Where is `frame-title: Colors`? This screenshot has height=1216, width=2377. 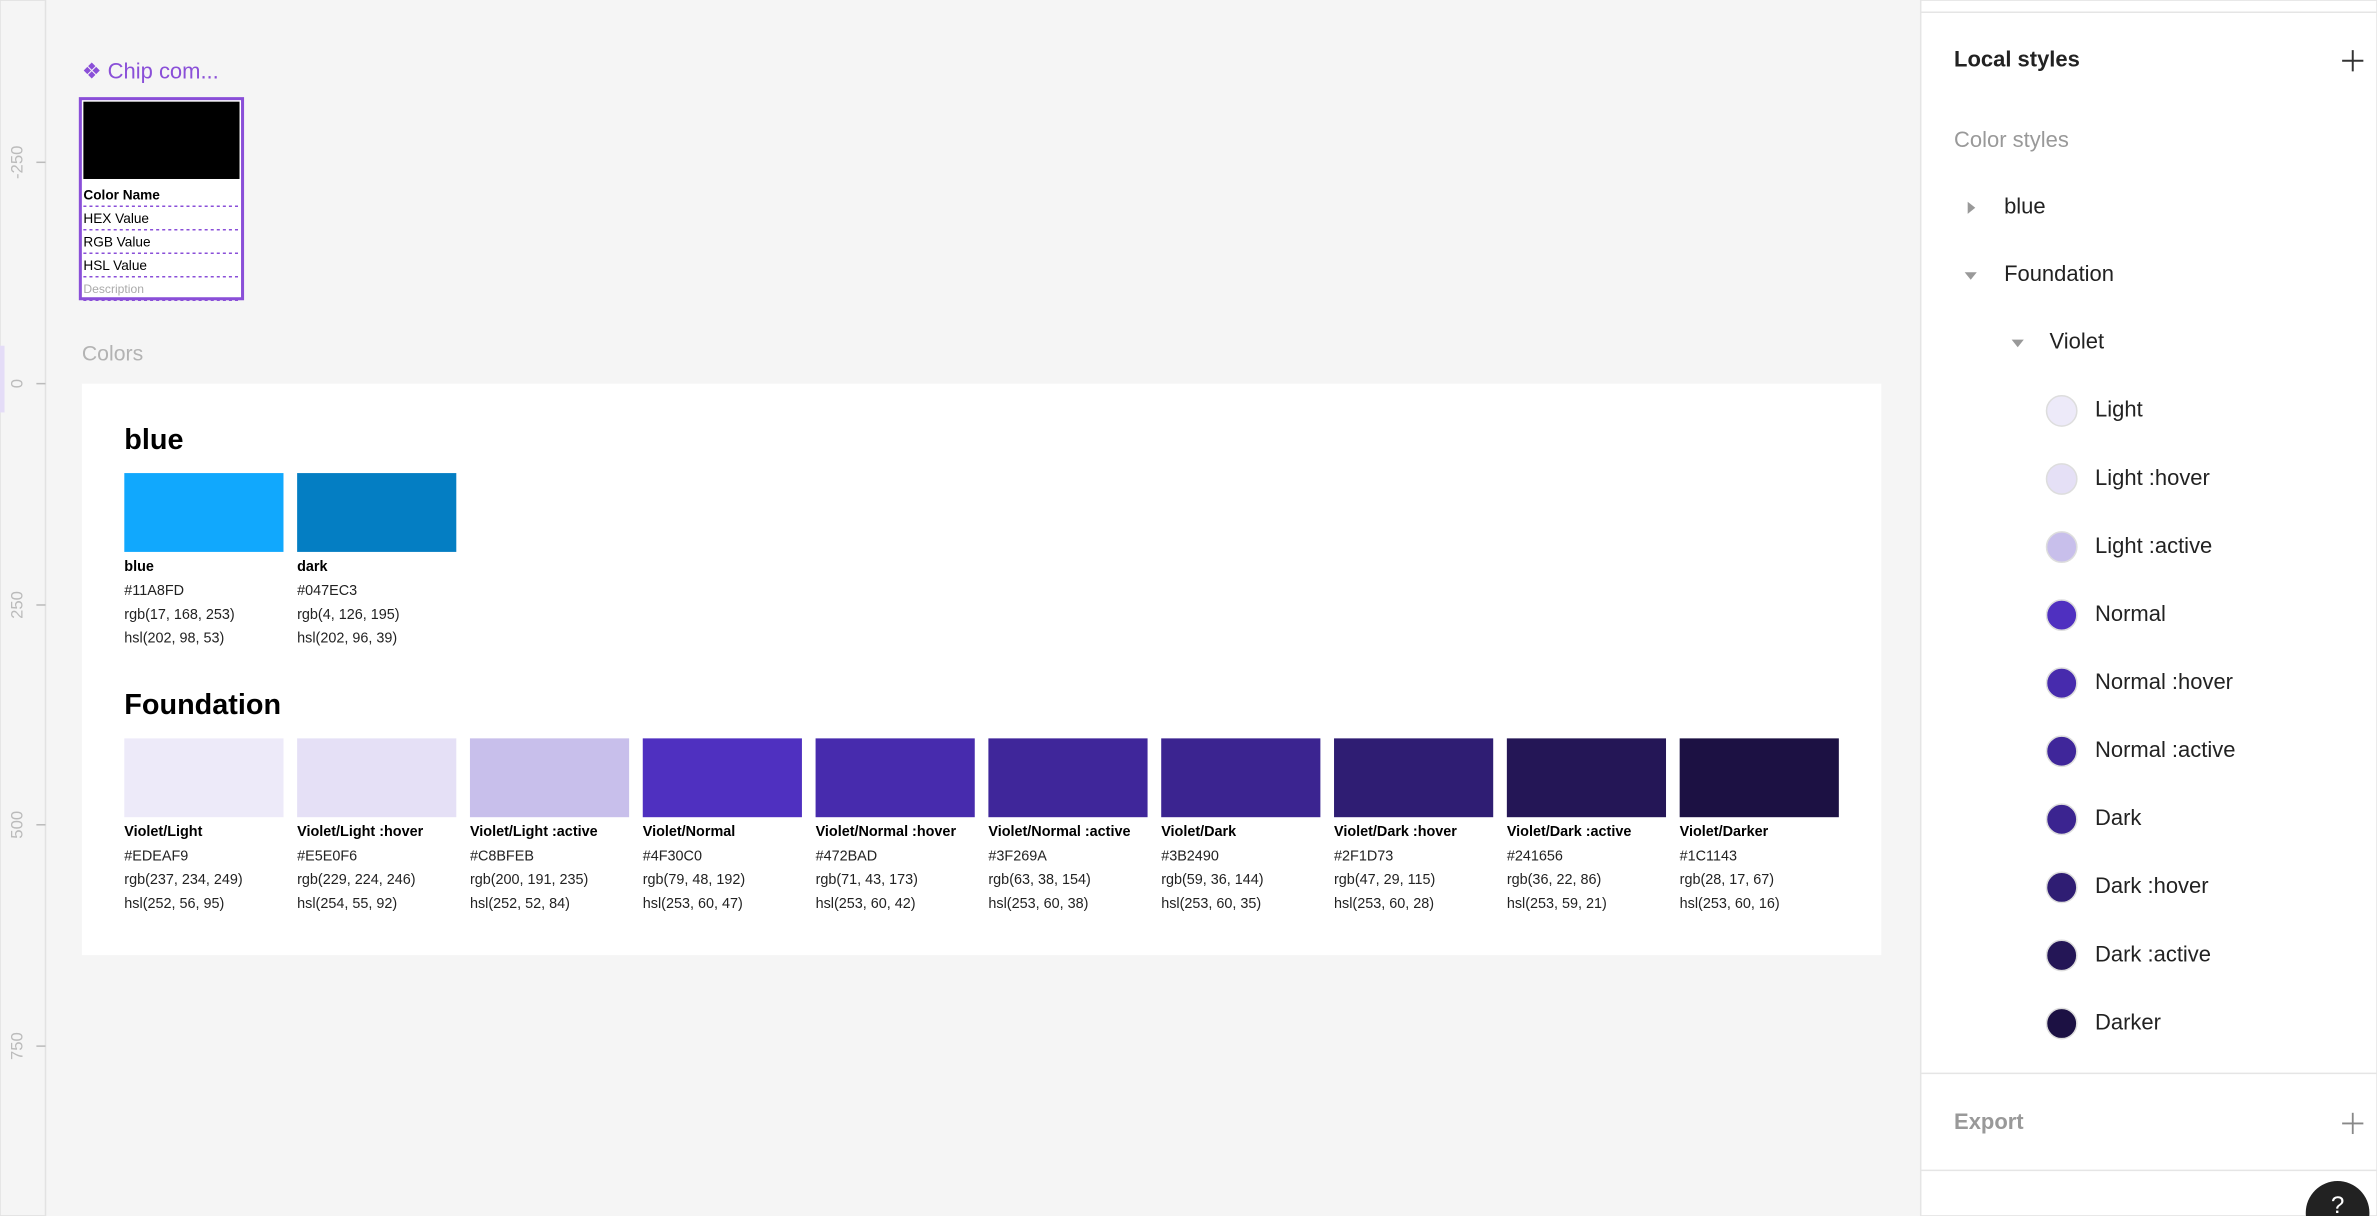 frame-title: Colors is located at coordinates (112, 353).